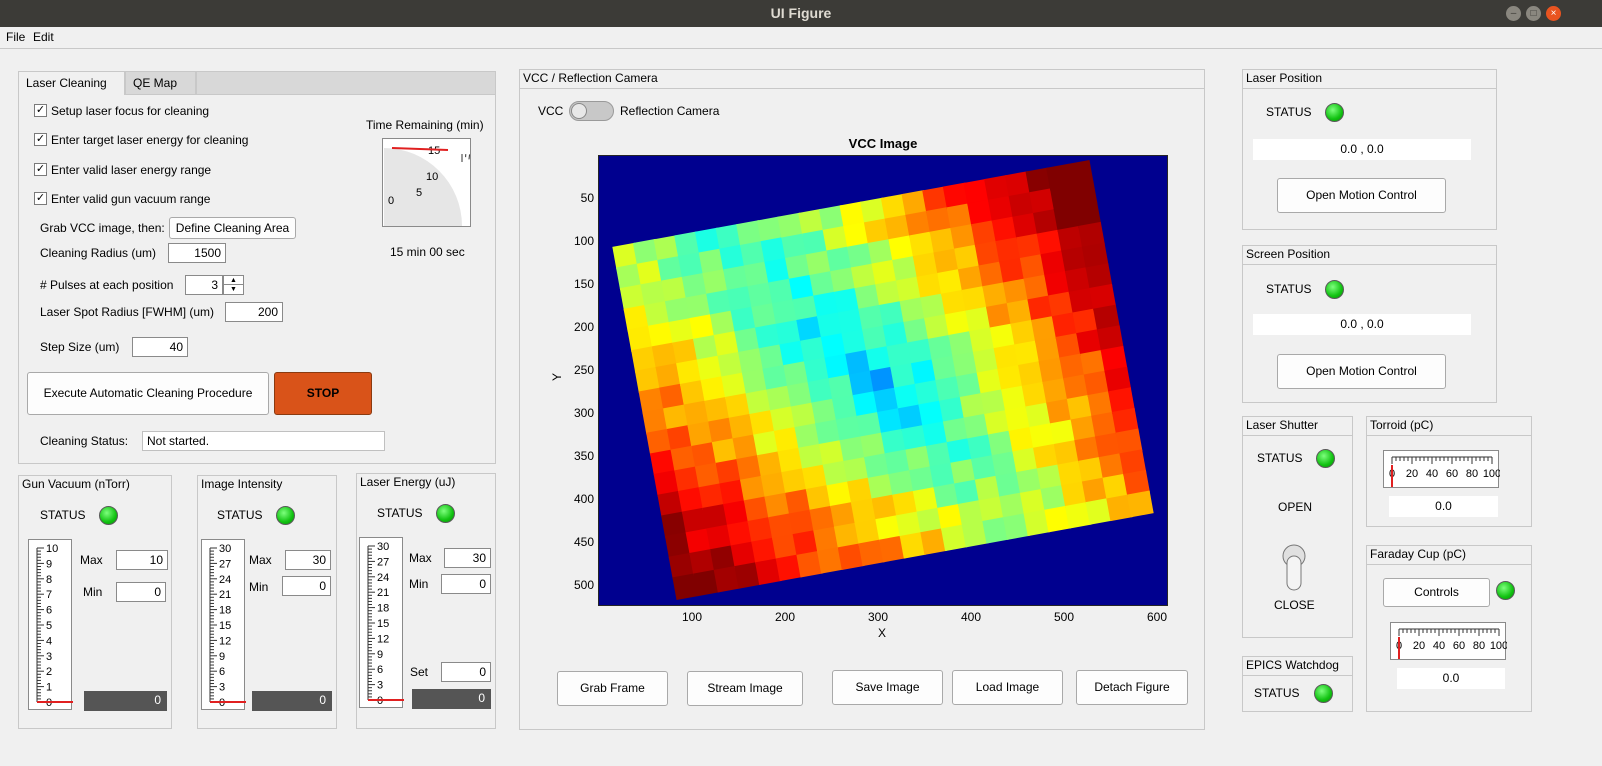 This screenshot has width=1602, height=766. Describe the element at coordinates (801, 38) in the screenshot. I see `menu-bar: File Edit` at that location.